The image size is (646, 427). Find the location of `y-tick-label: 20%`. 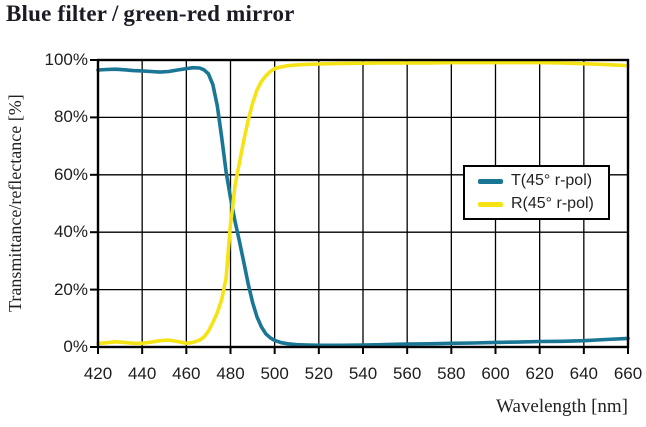

y-tick-label: 20% is located at coordinates (70, 289).